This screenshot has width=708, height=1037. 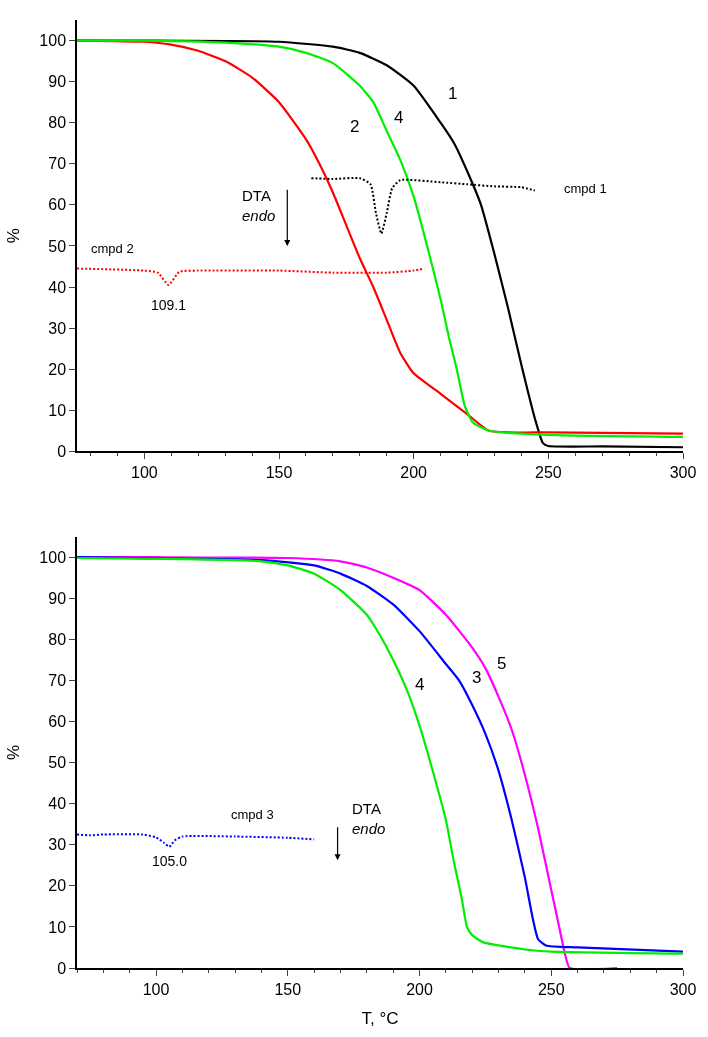 What do you see at coordinates (355, 126) in the screenshot?
I see `annotation: 2` at bounding box center [355, 126].